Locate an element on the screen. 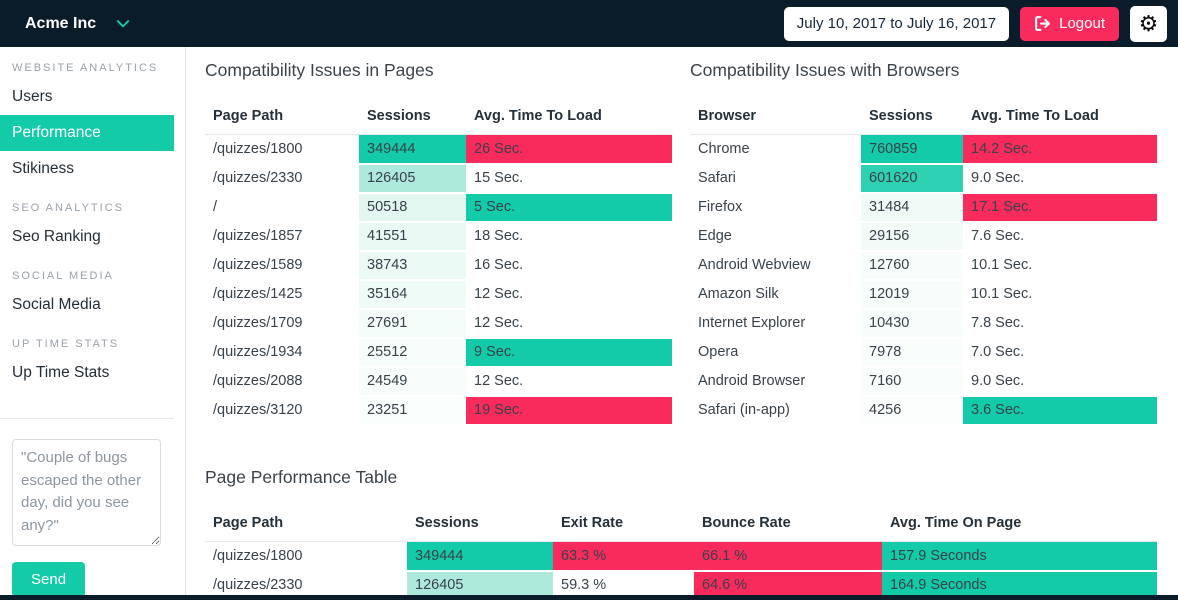 The width and height of the screenshot is (1178, 600). table-cell: Amazon Silk is located at coordinates (775, 294).